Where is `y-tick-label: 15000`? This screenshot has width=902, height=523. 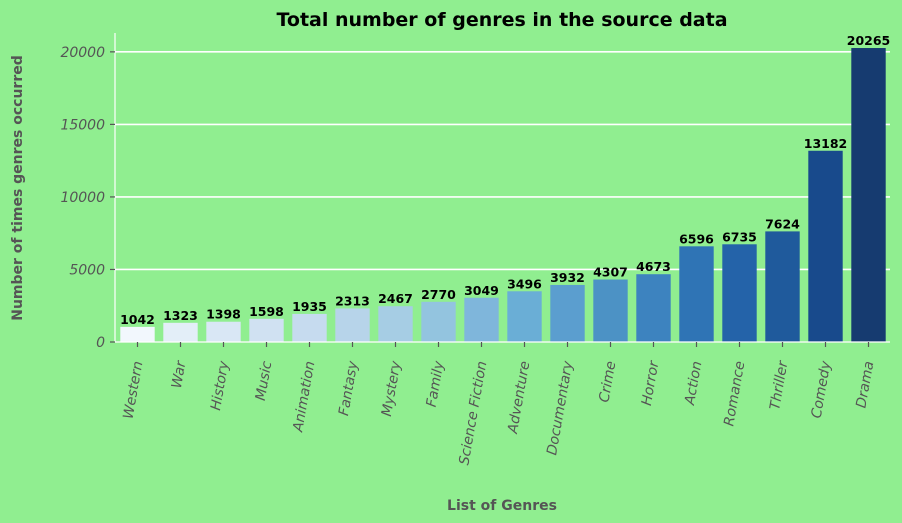 y-tick-label: 15000 is located at coordinates (82, 125).